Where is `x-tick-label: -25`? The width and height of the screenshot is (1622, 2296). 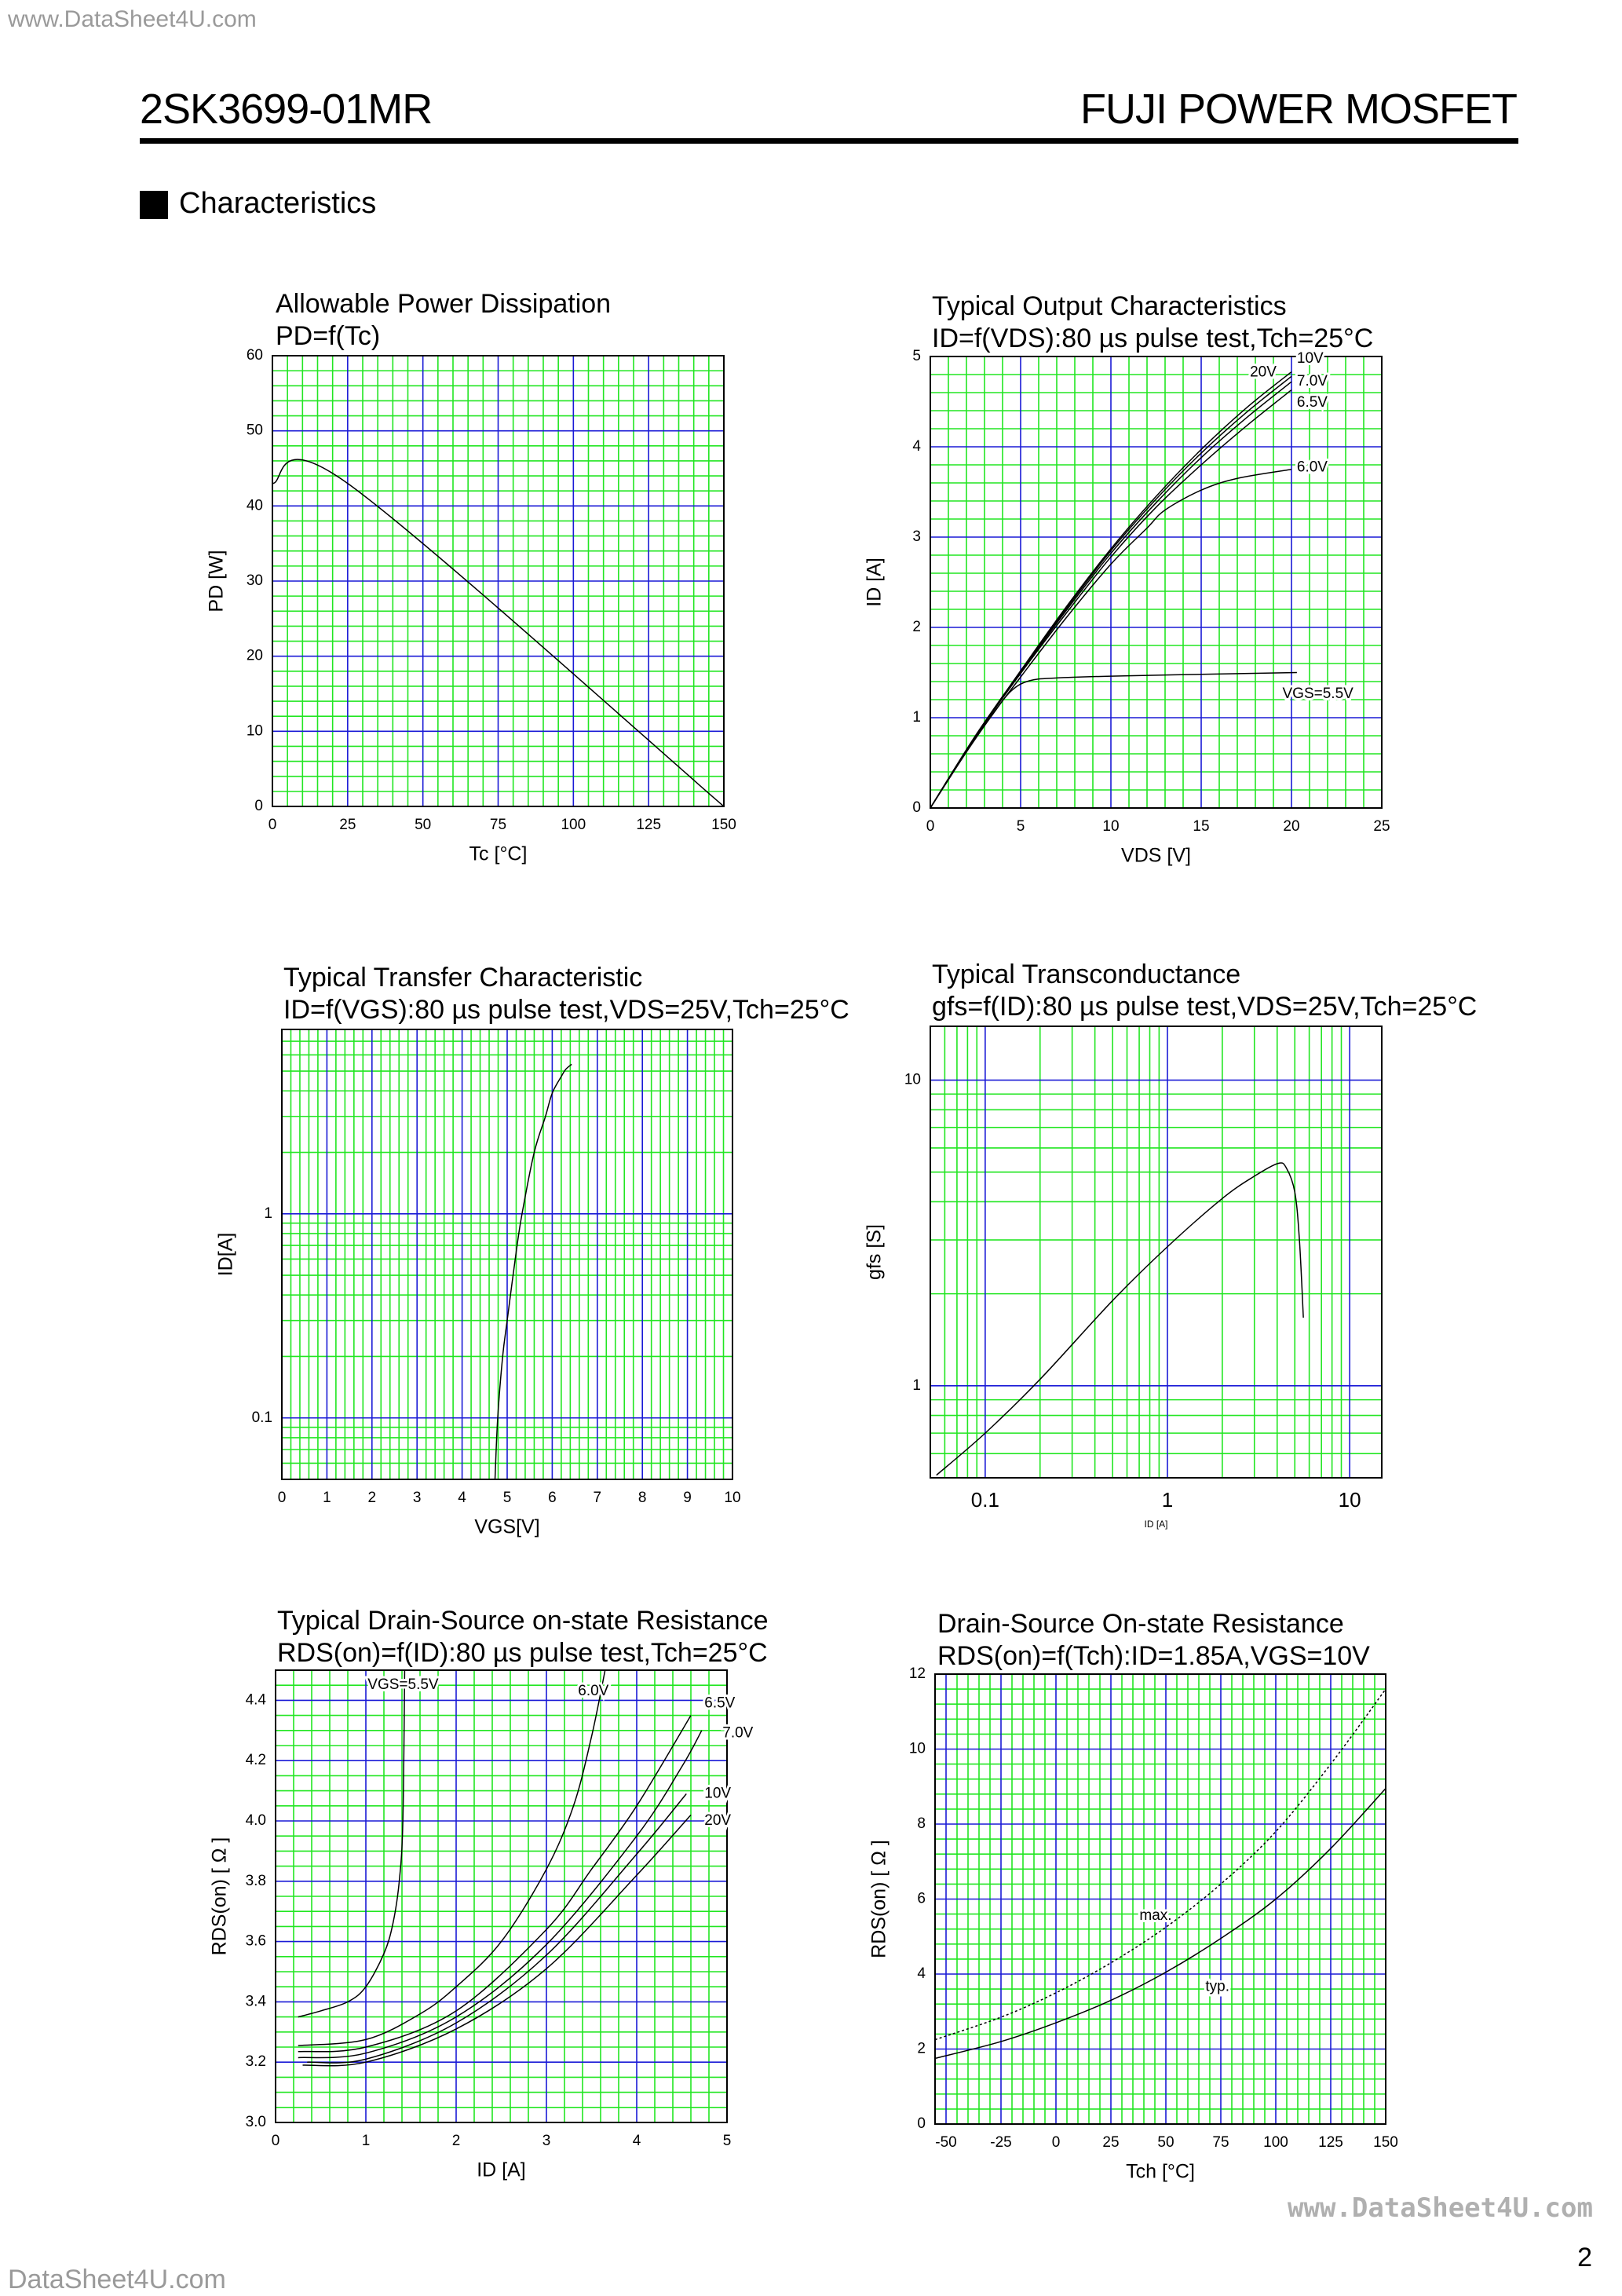
x-tick-label: -25 is located at coordinates (1001, 2142).